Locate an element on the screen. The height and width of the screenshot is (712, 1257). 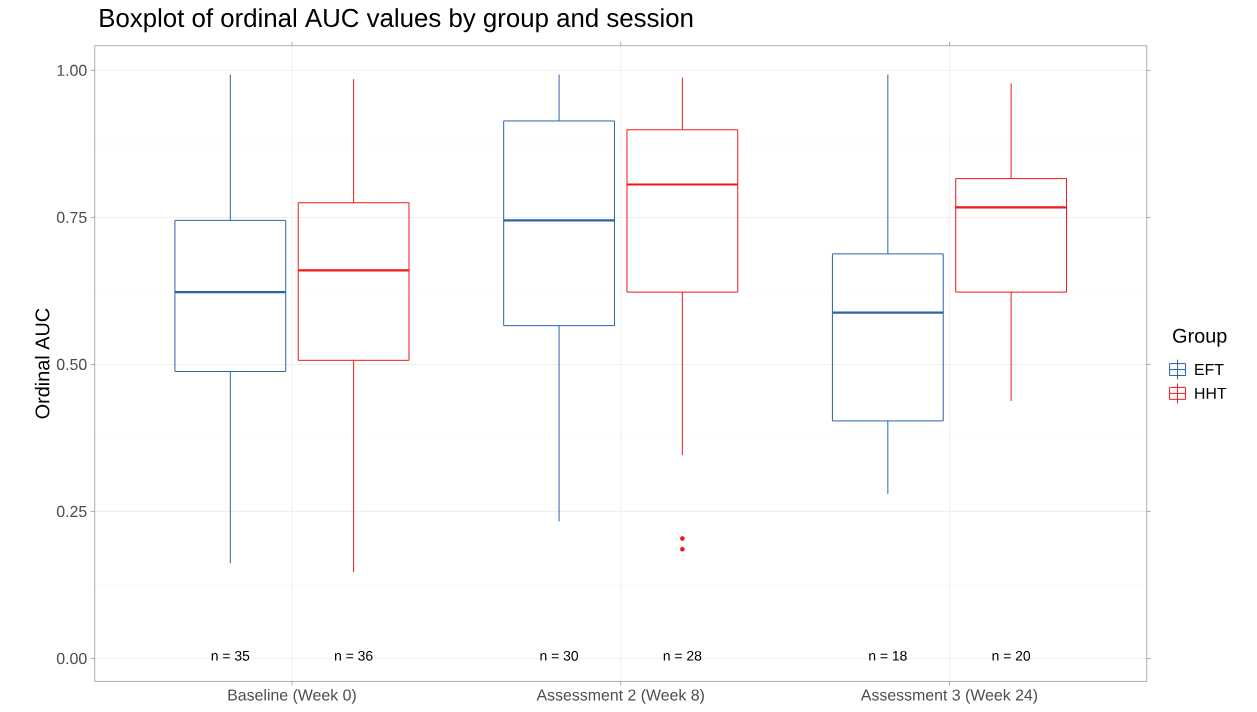
y-tick-label: 0.25 is located at coordinates (71, 511).